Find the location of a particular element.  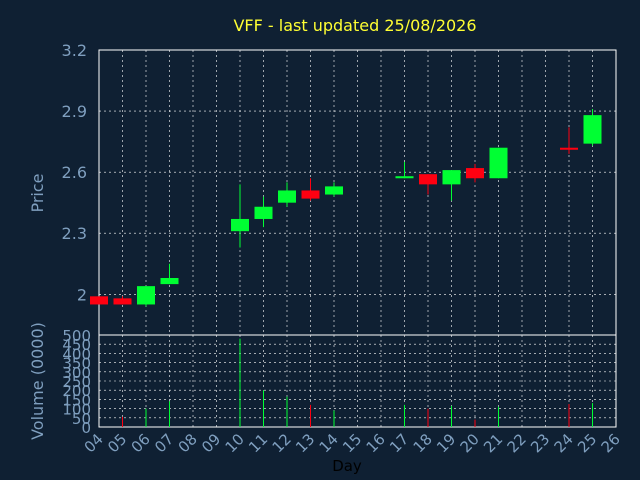

price-tick-label: 2.6 is located at coordinates (74, 172).